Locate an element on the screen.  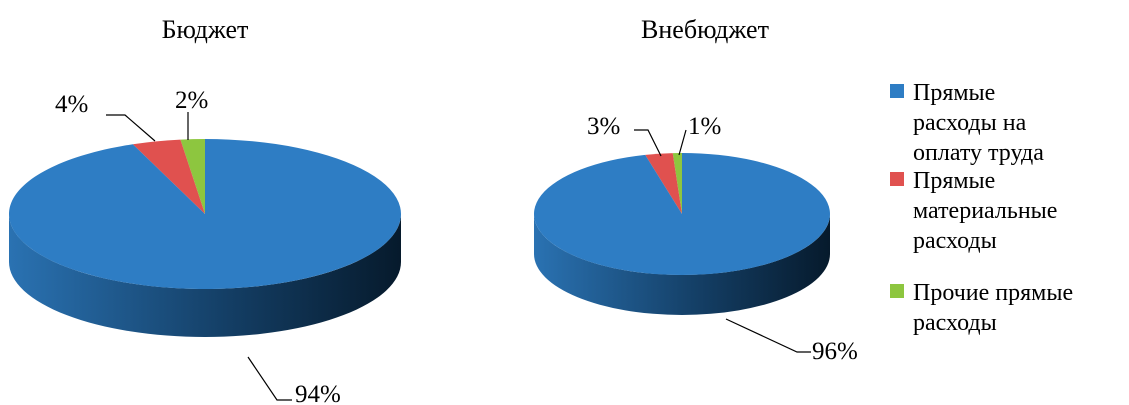
data-label-budget-2: 2% is located at coordinates (191, 100).